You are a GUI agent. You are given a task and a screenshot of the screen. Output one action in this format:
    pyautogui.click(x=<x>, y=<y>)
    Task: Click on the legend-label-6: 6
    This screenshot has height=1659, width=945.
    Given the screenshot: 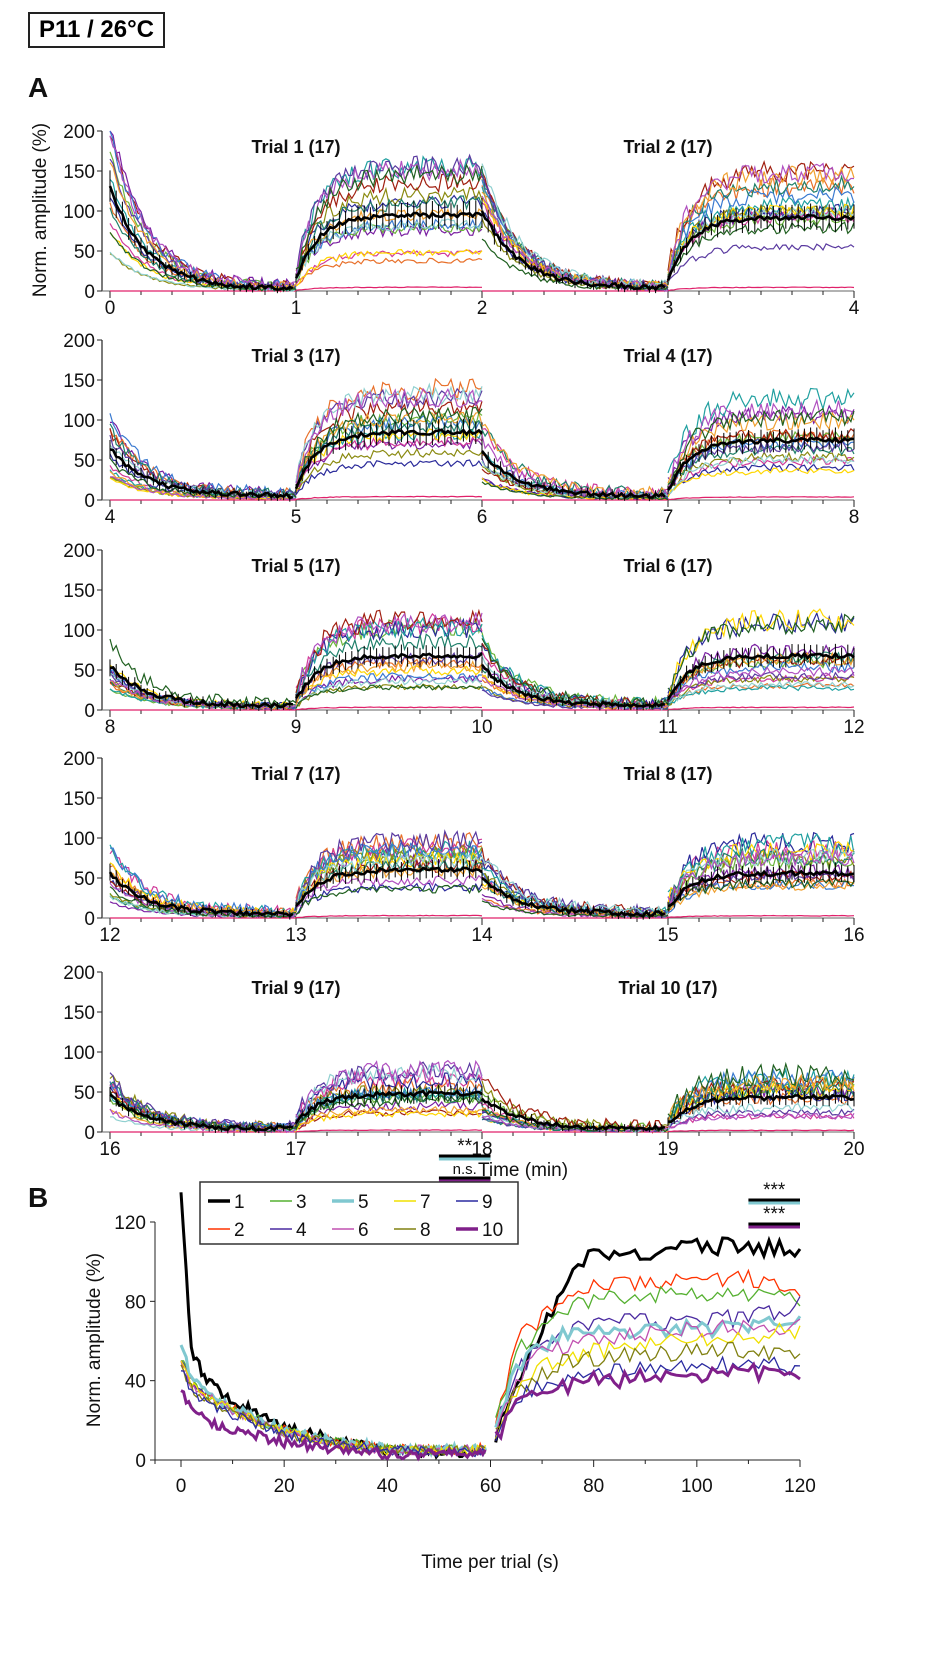 What is the action you would take?
    pyautogui.click(x=363, y=1230)
    